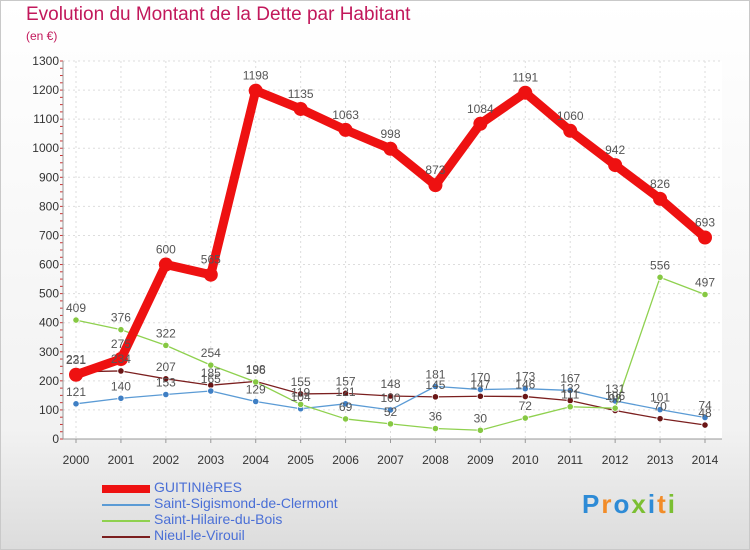 The width and height of the screenshot is (750, 550). I want to click on data-label-2: 69, so click(346, 407).